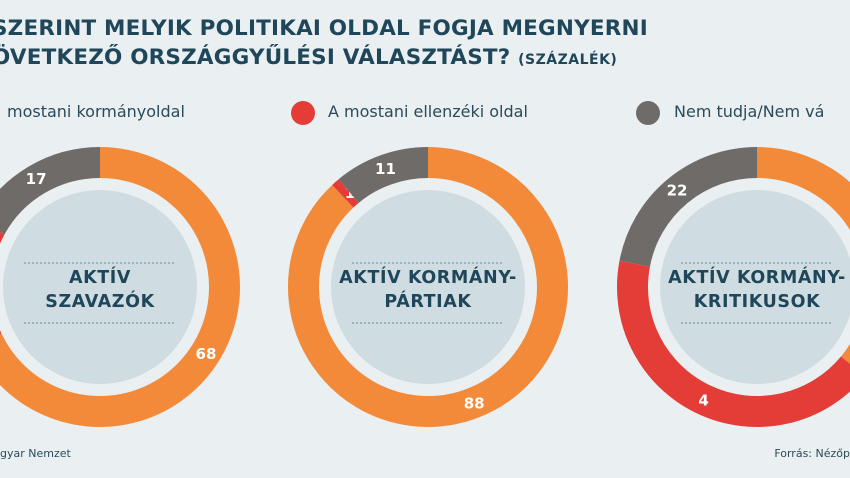  I want to click on data-label-dont-know: 11, so click(385, 169).